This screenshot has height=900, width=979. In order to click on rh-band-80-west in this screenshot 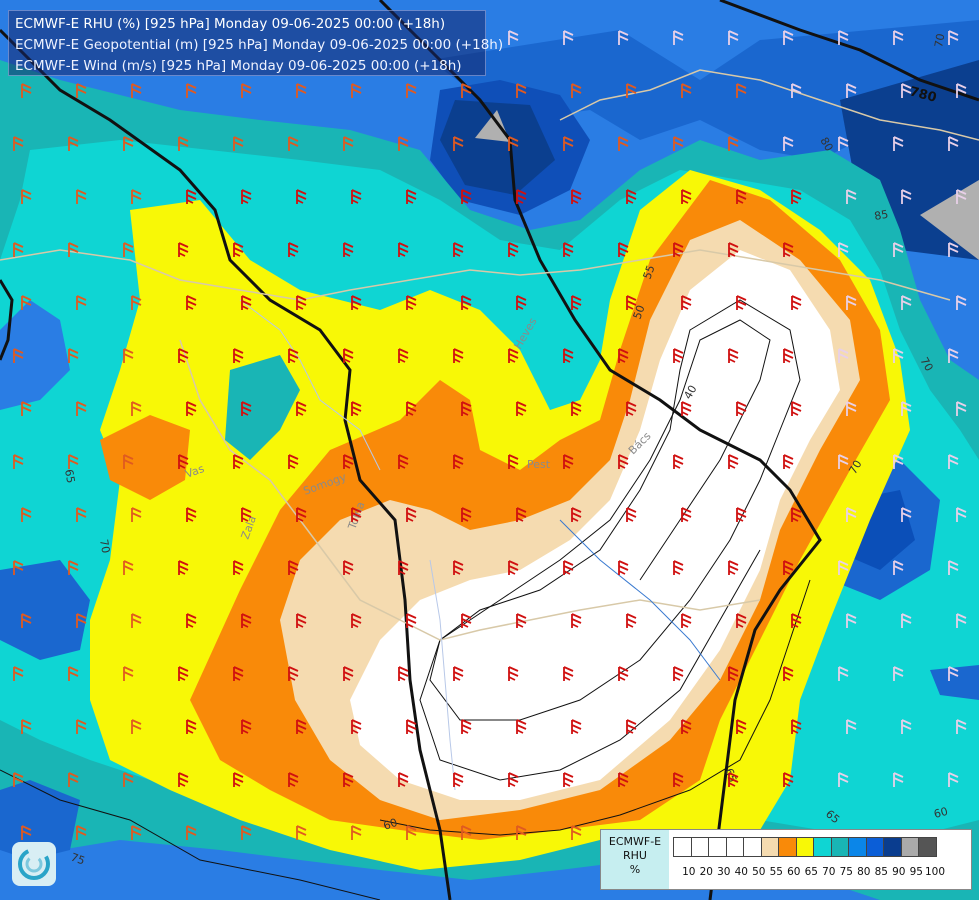, I will do `click(45, 610)`.